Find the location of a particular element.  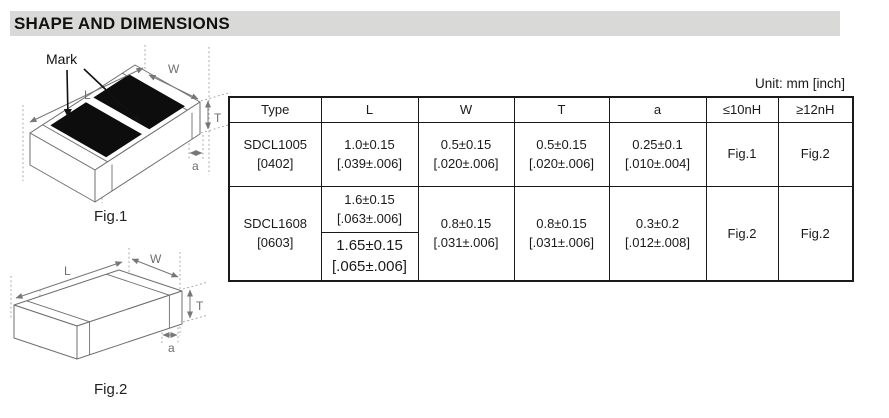

col-header-w: W is located at coordinates (466, 109).